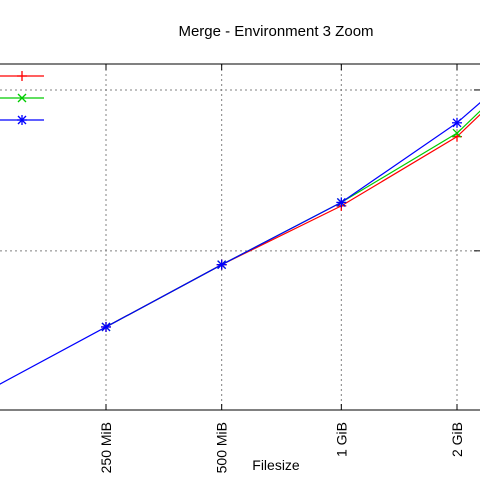 Image resolution: width=480 pixels, height=480 pixels. Describe the element at coordinates (276, 465) in the screenshot. I see `x-axis-label: Filesize` at that location.